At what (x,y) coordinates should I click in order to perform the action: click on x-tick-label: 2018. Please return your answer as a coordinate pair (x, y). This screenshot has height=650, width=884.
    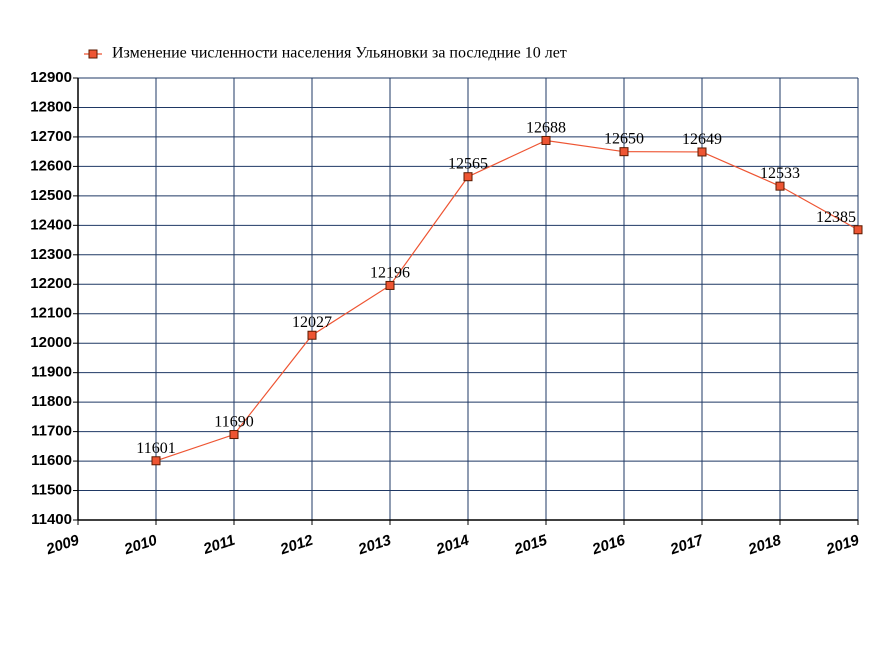
    Looking at the image, I should click on (764, 544).